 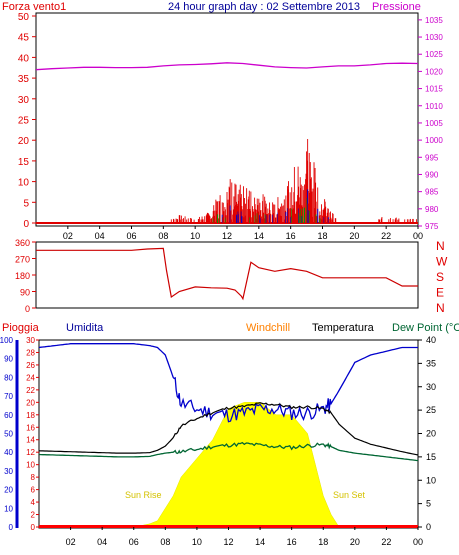 What do you see at coordinates (30, 352) in the screenshot?
I see `rain-tick-label: 28` at bounding box center [30, 352].